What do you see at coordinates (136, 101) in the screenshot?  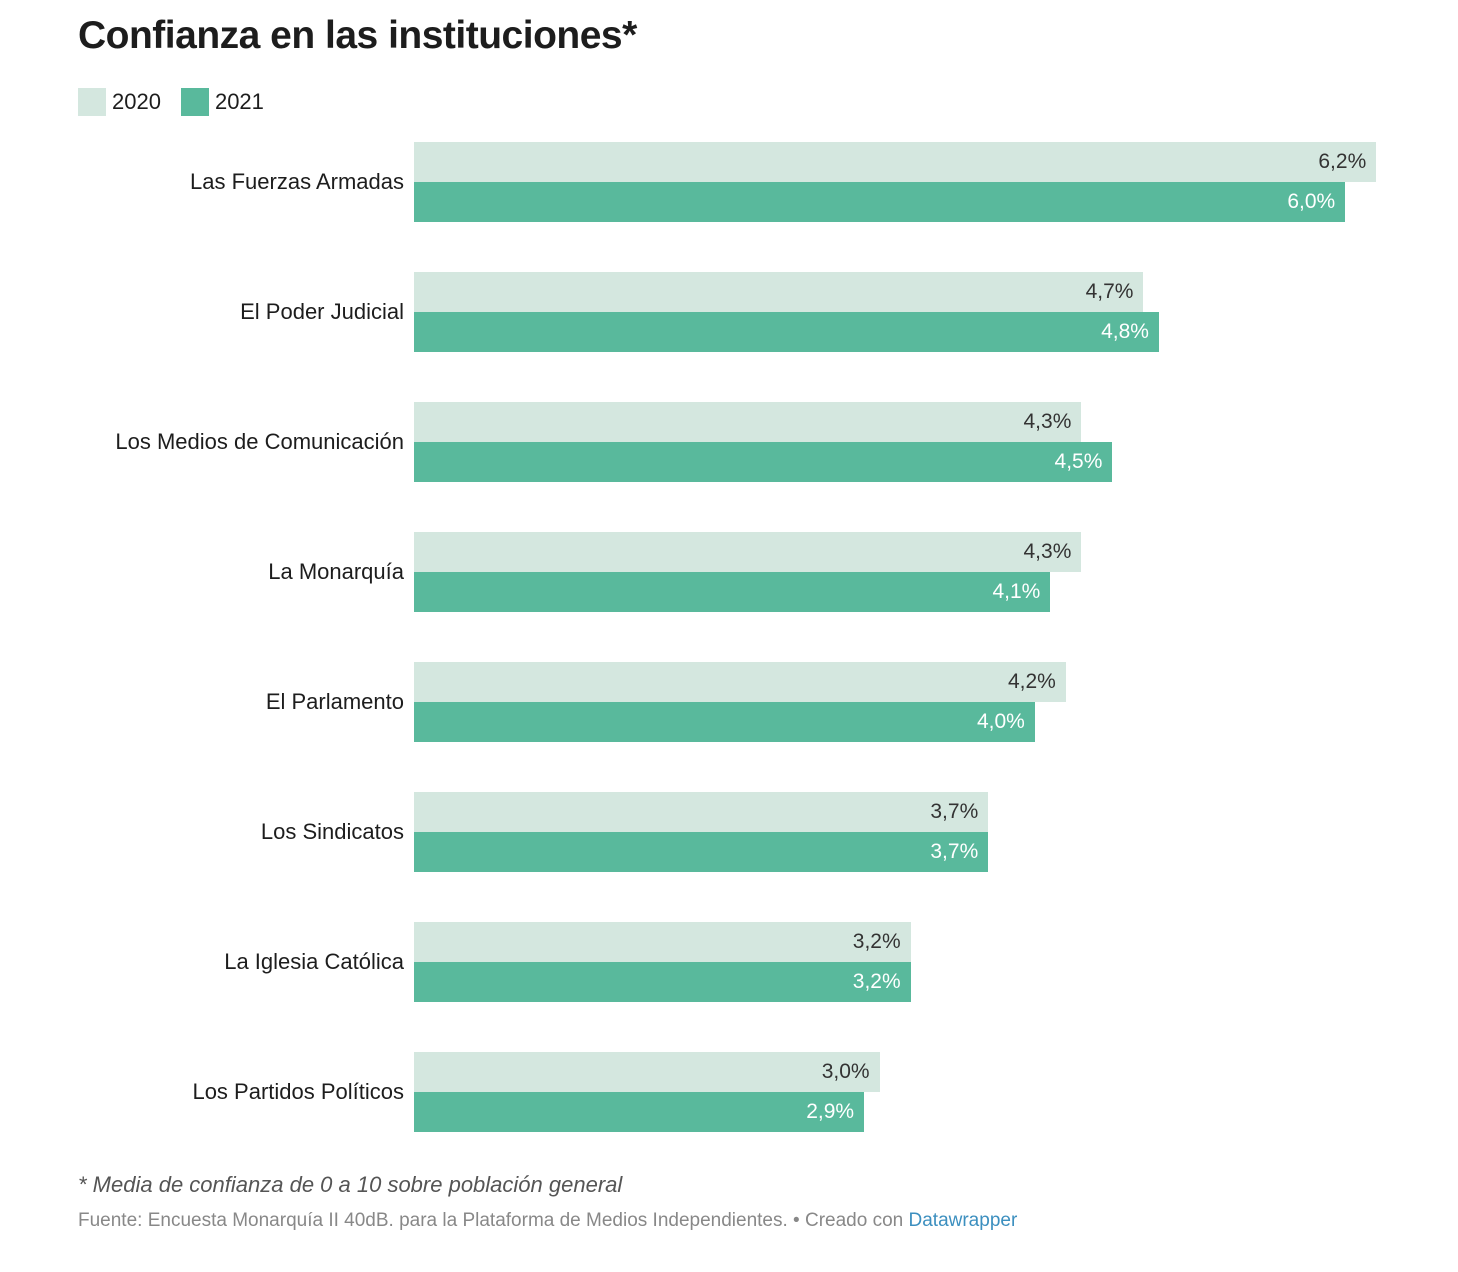 I see `legend-label-2020: 2020` at bounding box center [136, 101].